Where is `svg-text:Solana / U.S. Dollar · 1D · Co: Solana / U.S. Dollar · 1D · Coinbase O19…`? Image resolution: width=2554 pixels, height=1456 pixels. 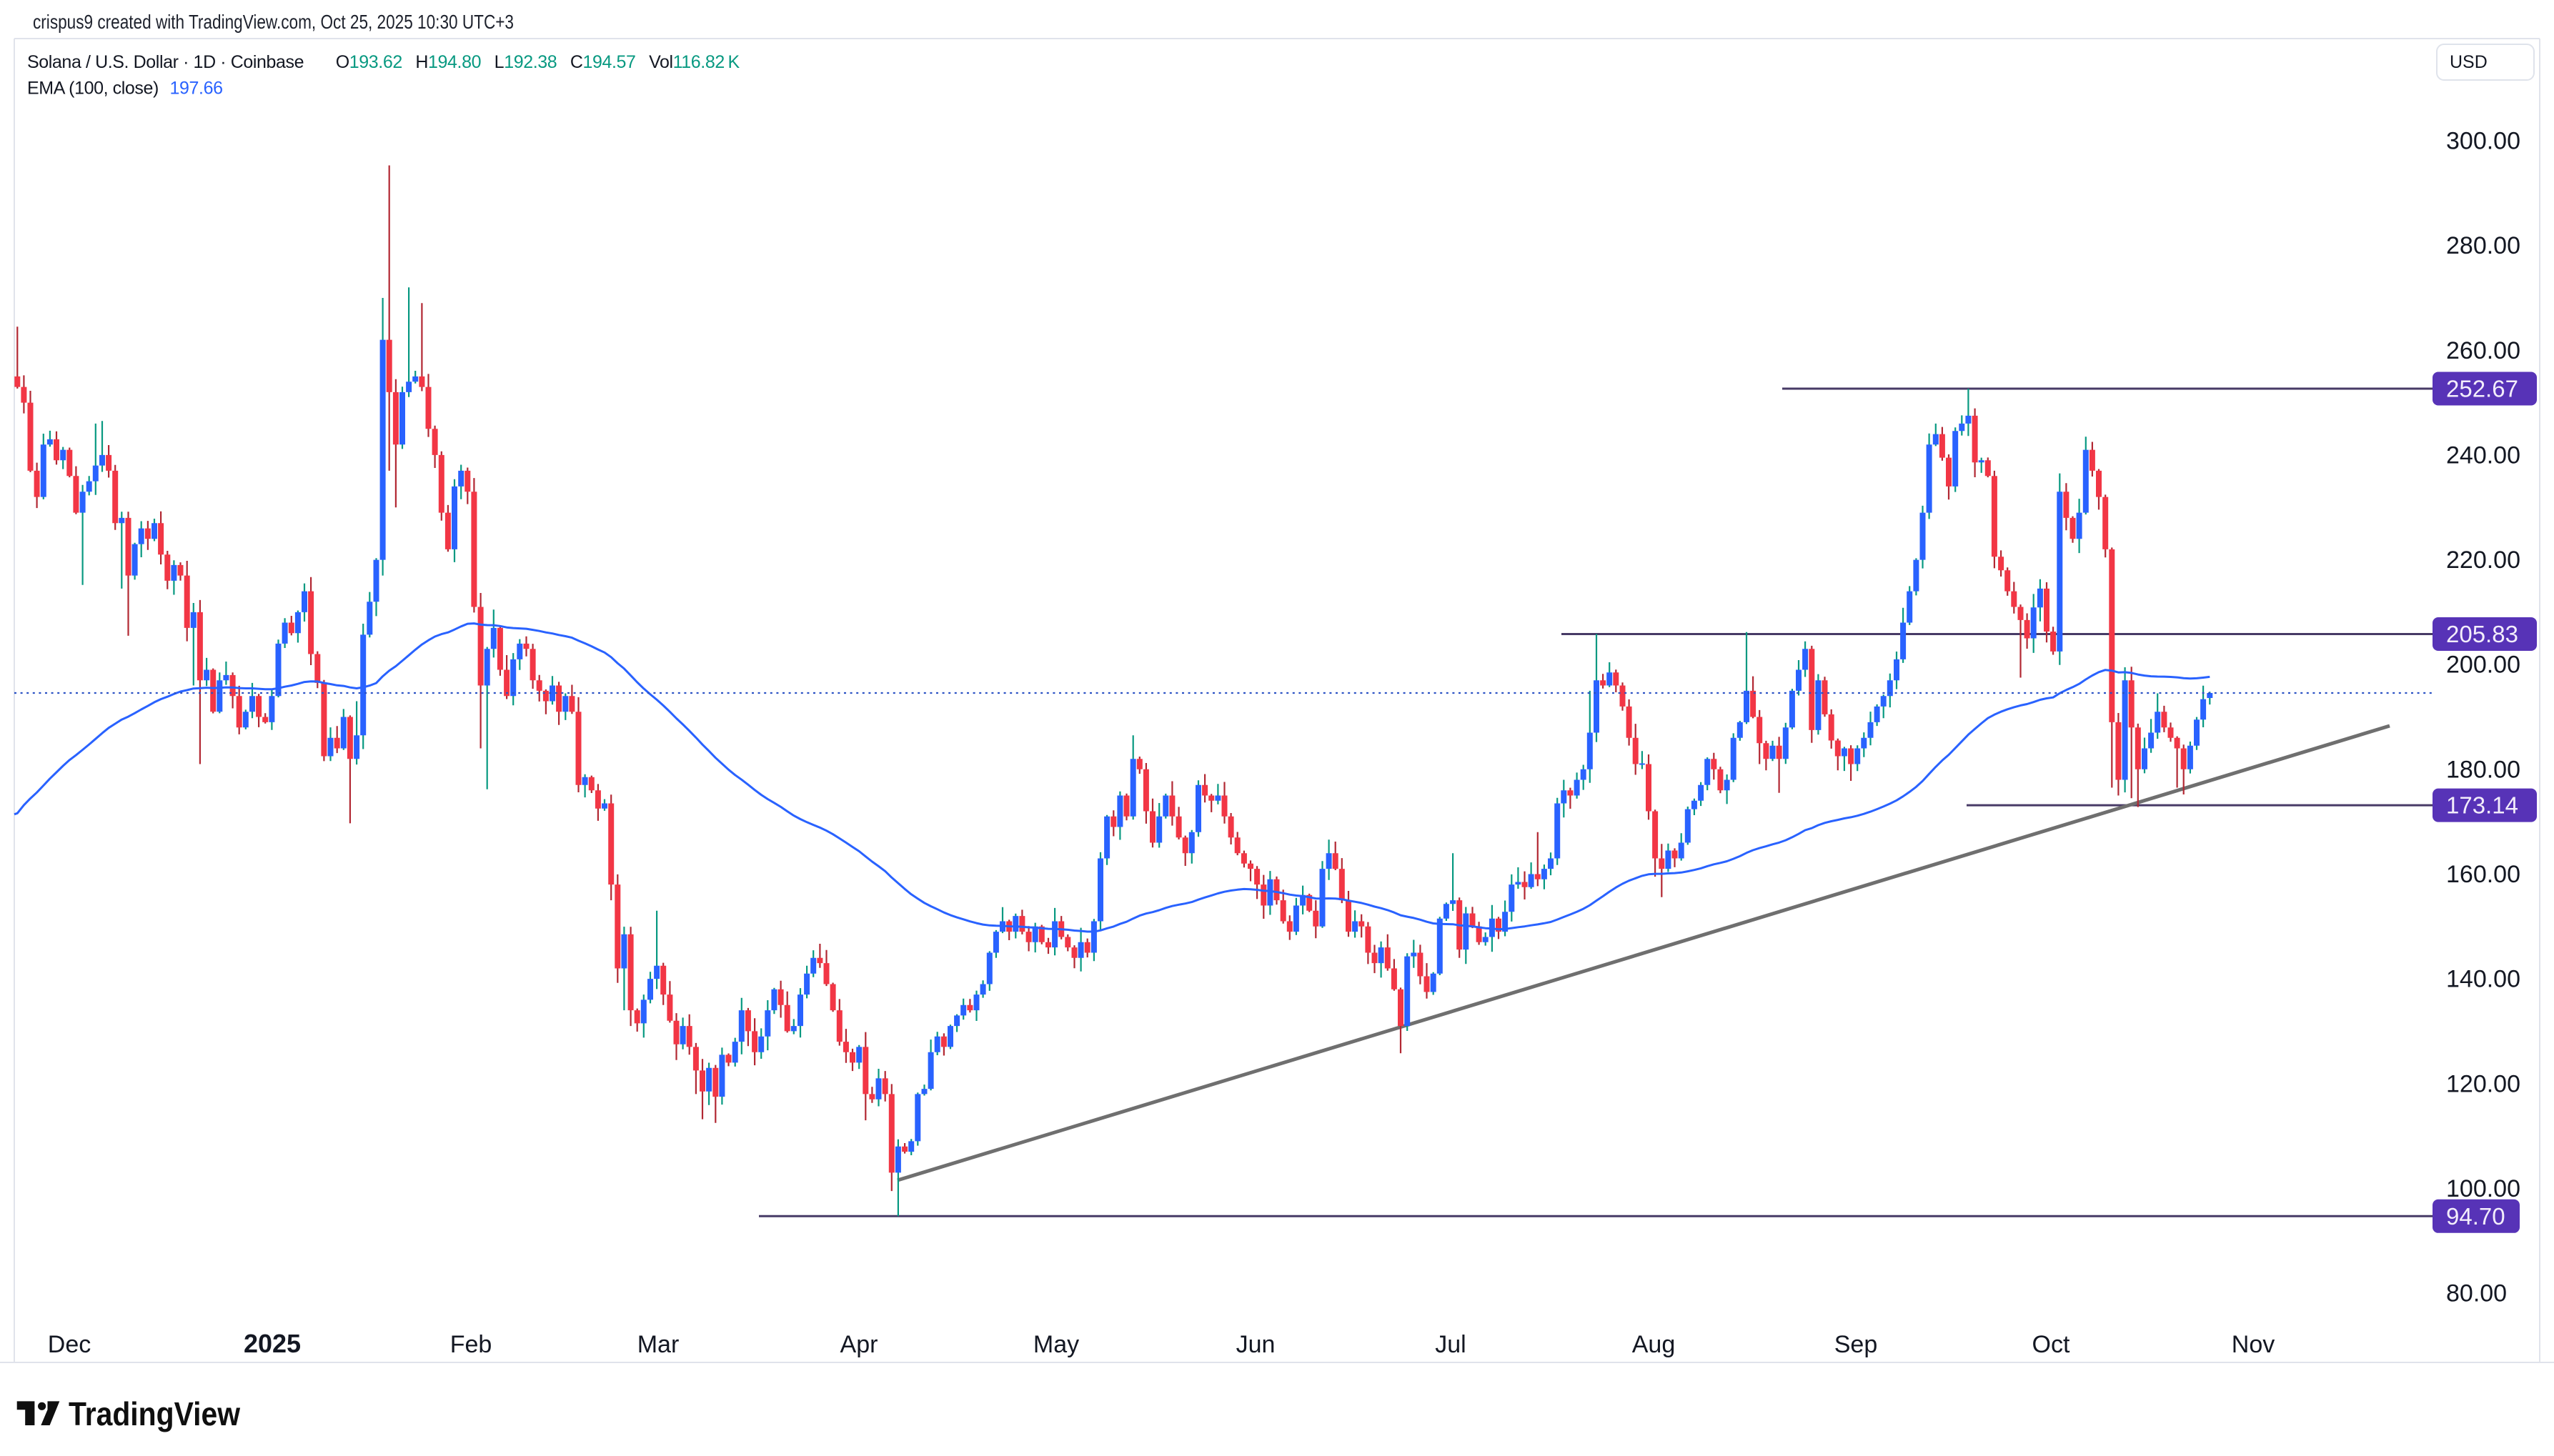
svg-text:Solana / U.S. Dollar · 1D · Co: Solana / U.S. Dollar · 1D · Coinbase O19… is located at coordinates (383, 62).